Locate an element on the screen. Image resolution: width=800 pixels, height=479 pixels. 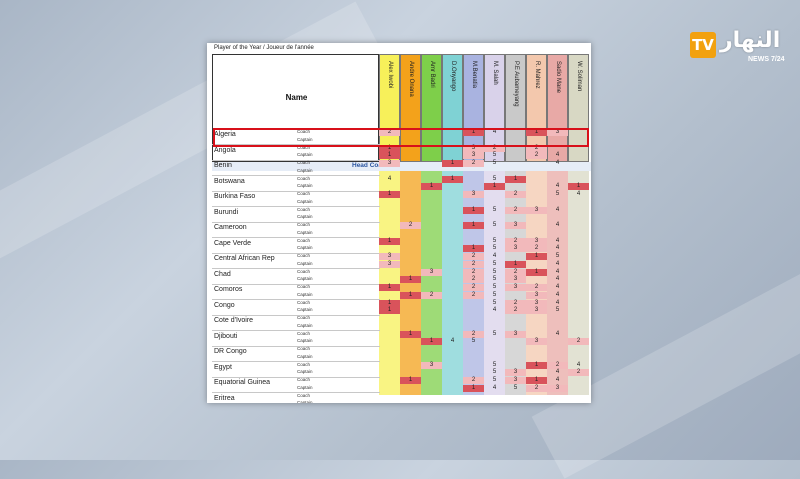
section-label: Head Coaches is located at coordinates (374, 165).